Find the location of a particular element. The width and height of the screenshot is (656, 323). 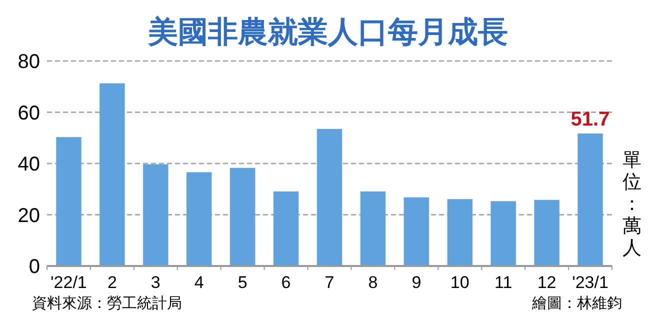

text: 繪圖：林維鈞 is located at coordinates (576, 303).